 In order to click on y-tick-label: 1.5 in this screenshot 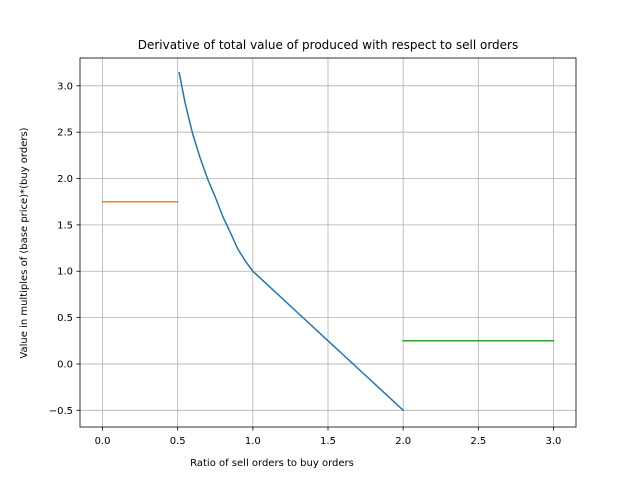, I will do `click(65, 225)`.